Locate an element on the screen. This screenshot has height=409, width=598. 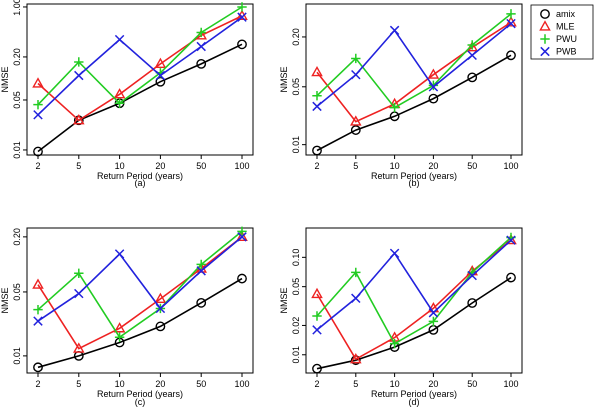
series-amix is located at coordinates (414, 323).